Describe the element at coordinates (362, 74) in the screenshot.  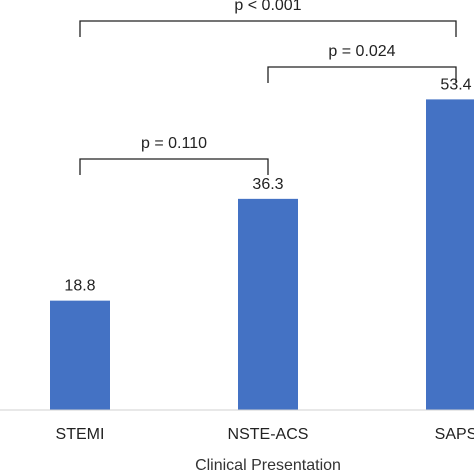
I see `bracket-nste-acs-saps` at that location.